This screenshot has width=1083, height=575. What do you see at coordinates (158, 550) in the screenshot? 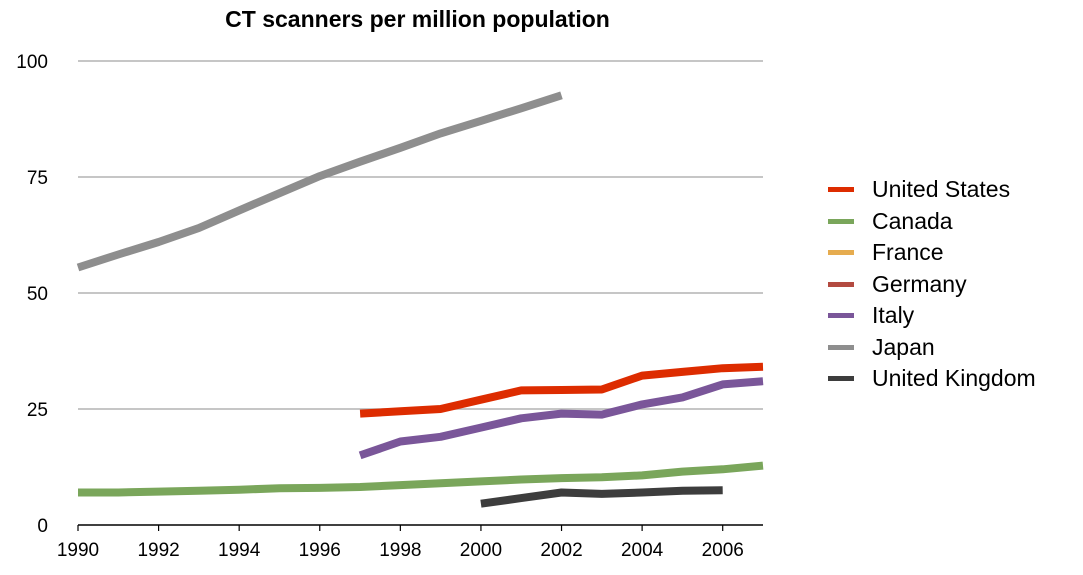
I see `x-tick-label: 1992` at bounding box center [158, 550].